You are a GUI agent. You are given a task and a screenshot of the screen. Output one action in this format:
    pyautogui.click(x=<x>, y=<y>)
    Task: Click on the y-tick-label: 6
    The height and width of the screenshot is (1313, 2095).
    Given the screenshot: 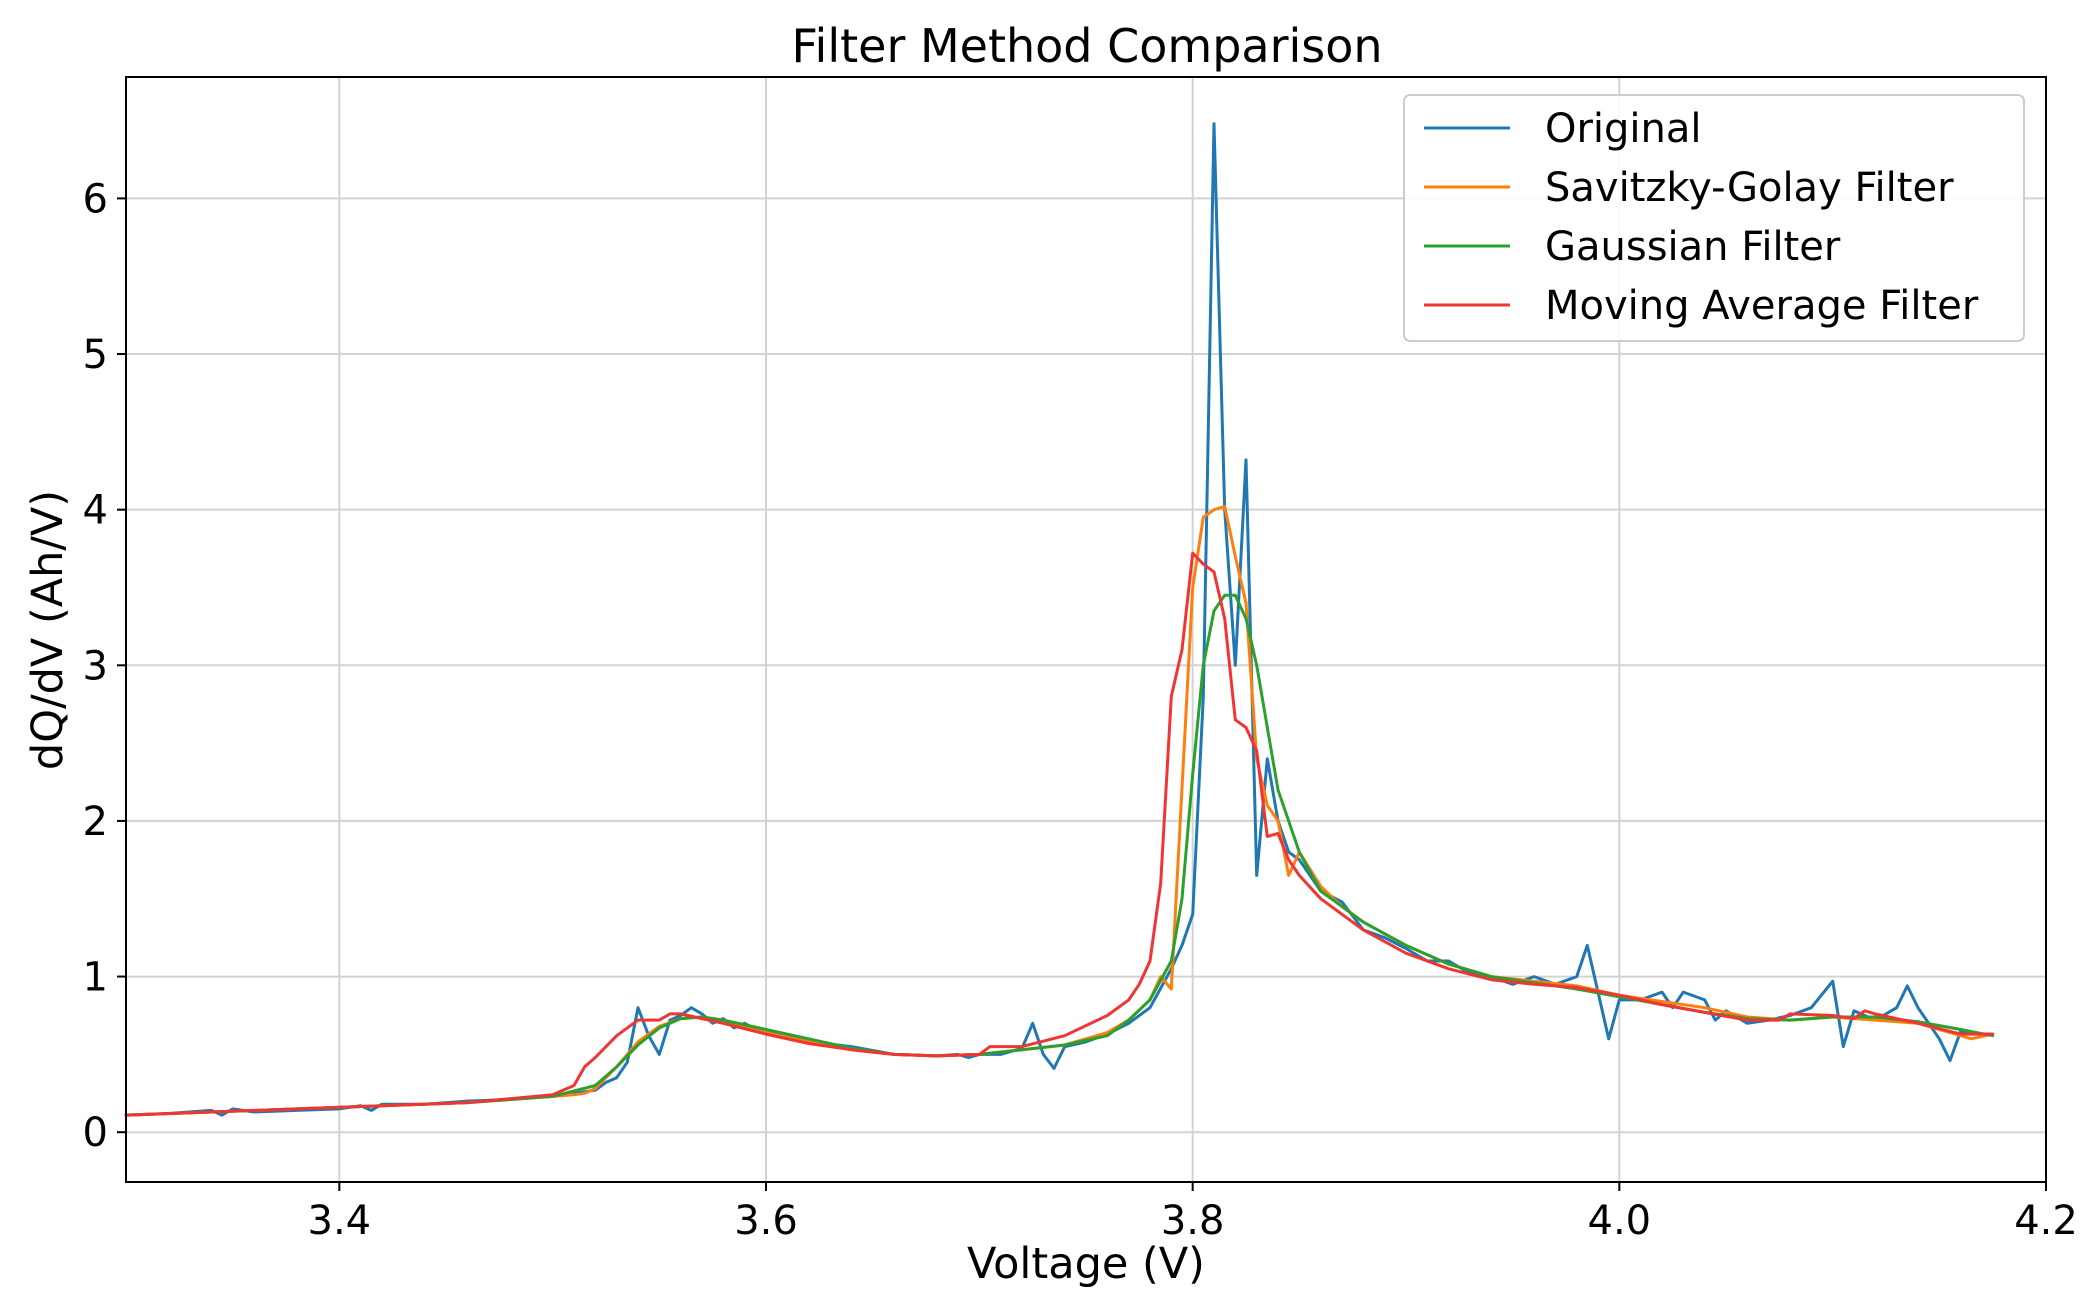 What is the action you would take?
    pyautogui.click(x=95, y=199)
    